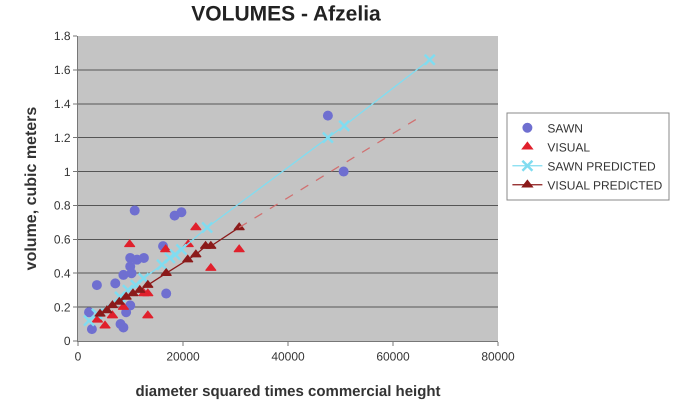  I want to click on x-tick-label: 60000, so click(393, 356).